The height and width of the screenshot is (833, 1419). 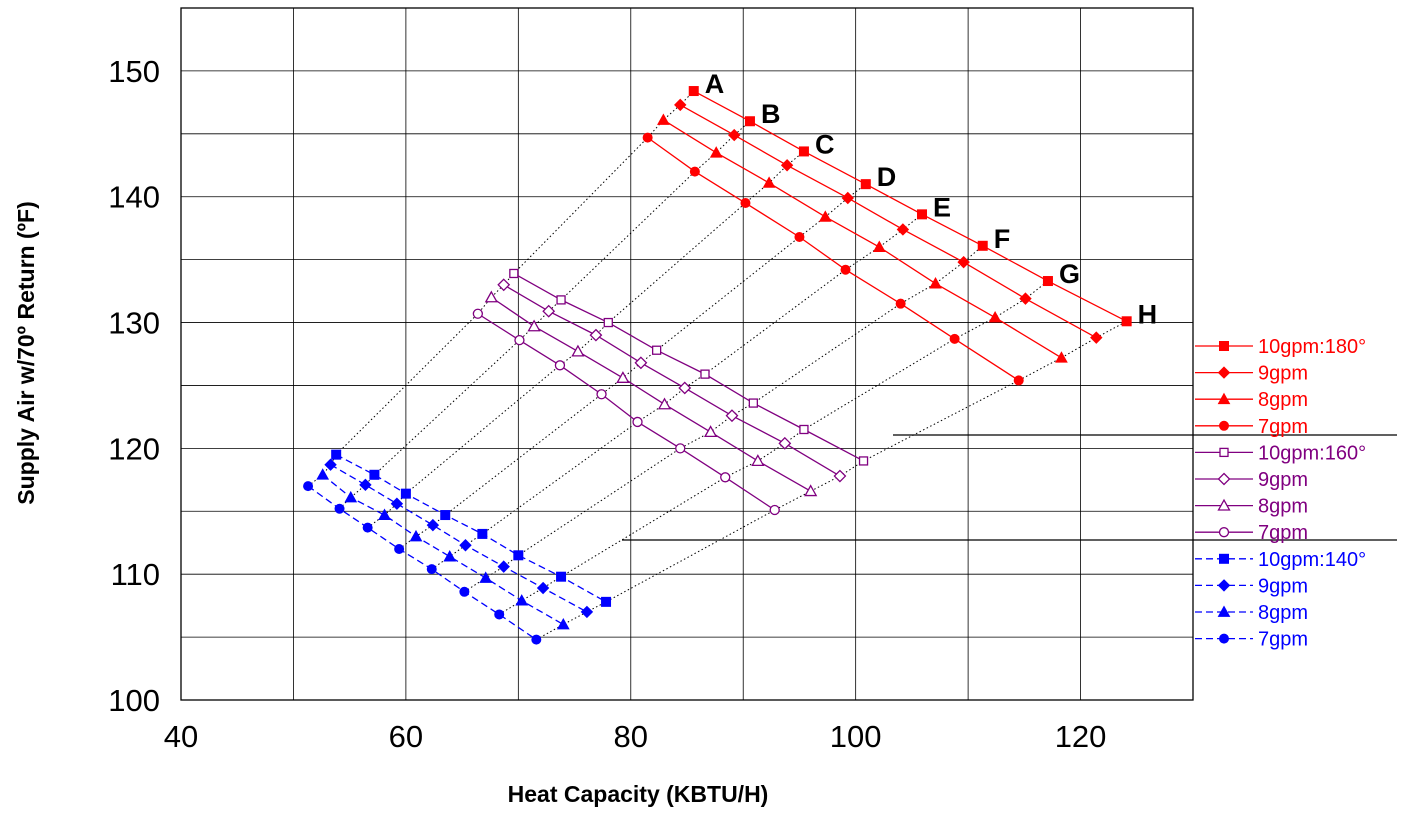 I want to click on curve-label: B, so click(x=771, y=114).